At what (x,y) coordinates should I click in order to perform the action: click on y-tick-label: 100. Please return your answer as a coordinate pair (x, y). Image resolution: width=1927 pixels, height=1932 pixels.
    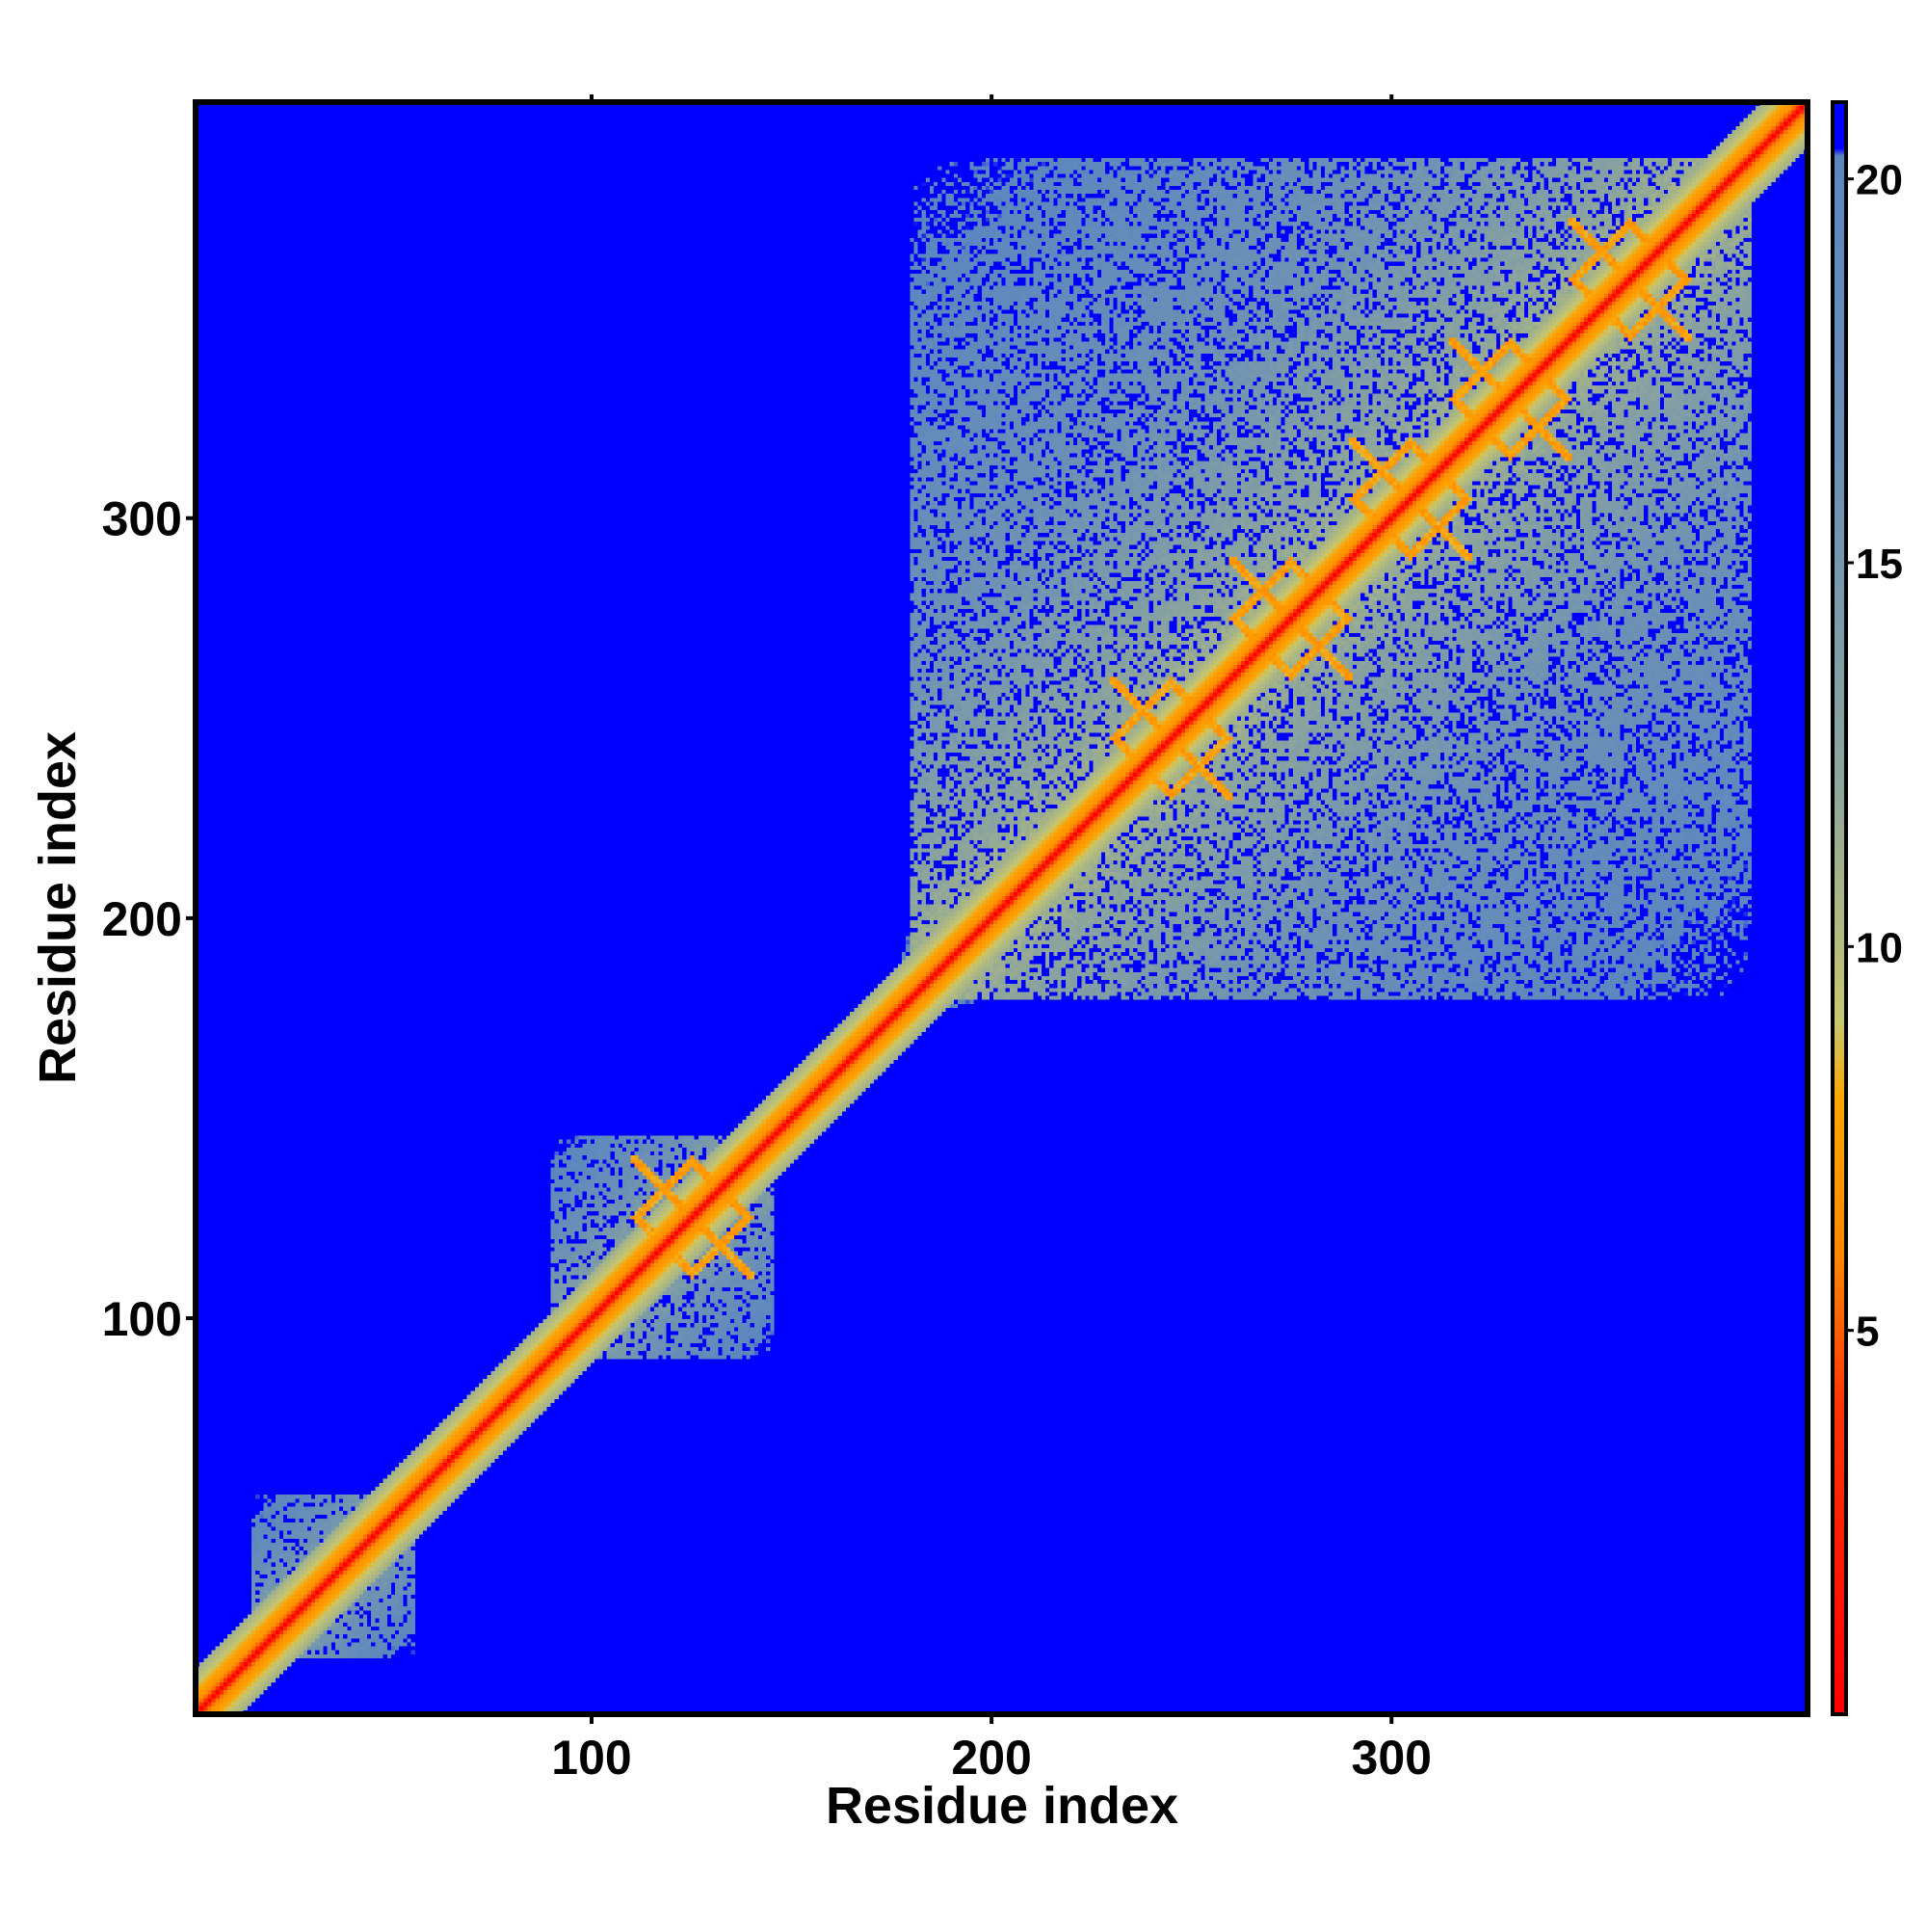
    Looking at the image, I should click on (142, 1319).